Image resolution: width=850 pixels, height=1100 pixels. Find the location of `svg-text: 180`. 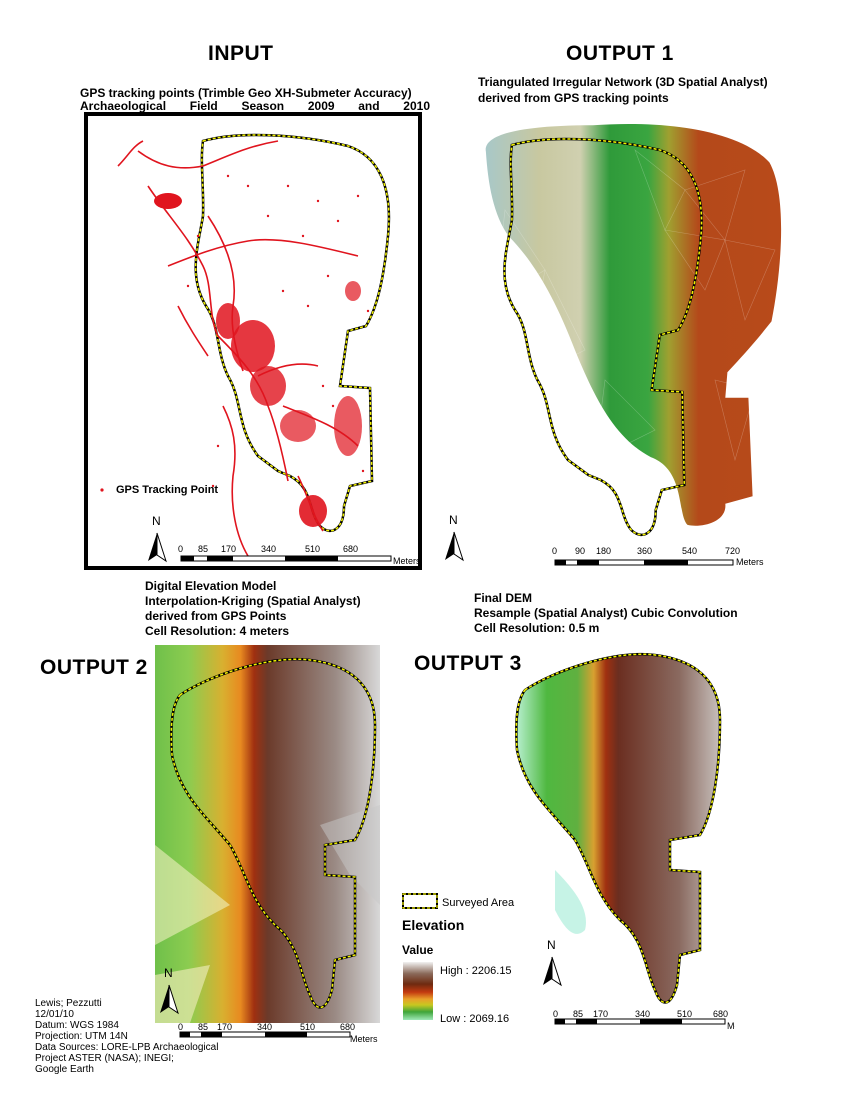

svg-text: 180 is located at coordinates (603, 551).